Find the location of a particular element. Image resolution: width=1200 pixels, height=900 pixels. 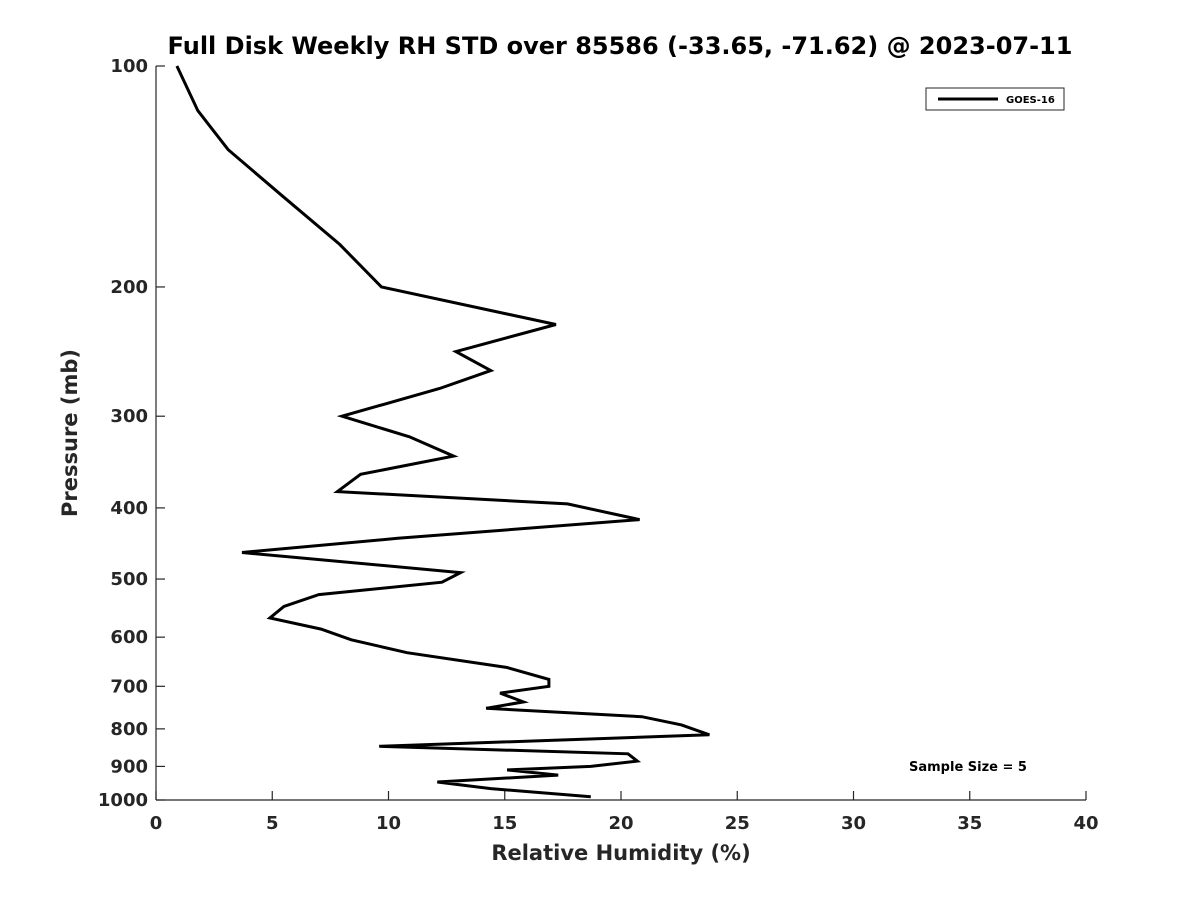

y-tick-label: 400 is located at coordinates (129, 508).